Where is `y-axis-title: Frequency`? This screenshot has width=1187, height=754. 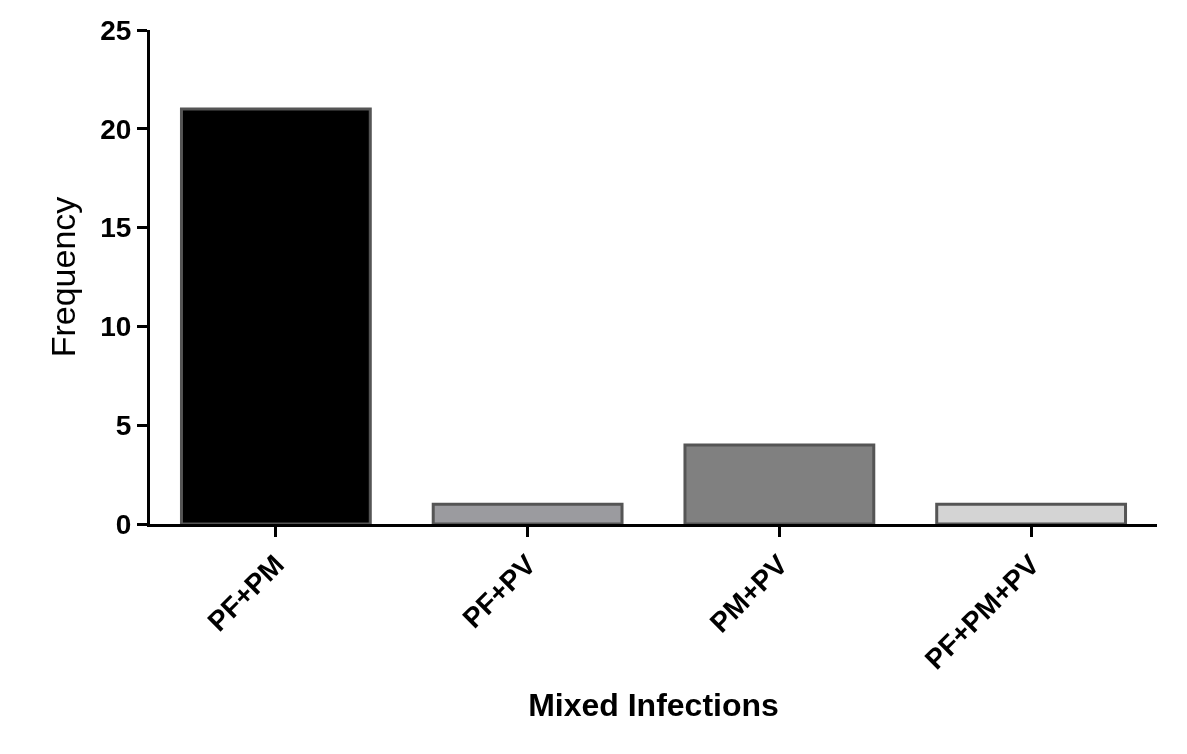
y-axis-title: Frequency is located at coordinates (62, 277).